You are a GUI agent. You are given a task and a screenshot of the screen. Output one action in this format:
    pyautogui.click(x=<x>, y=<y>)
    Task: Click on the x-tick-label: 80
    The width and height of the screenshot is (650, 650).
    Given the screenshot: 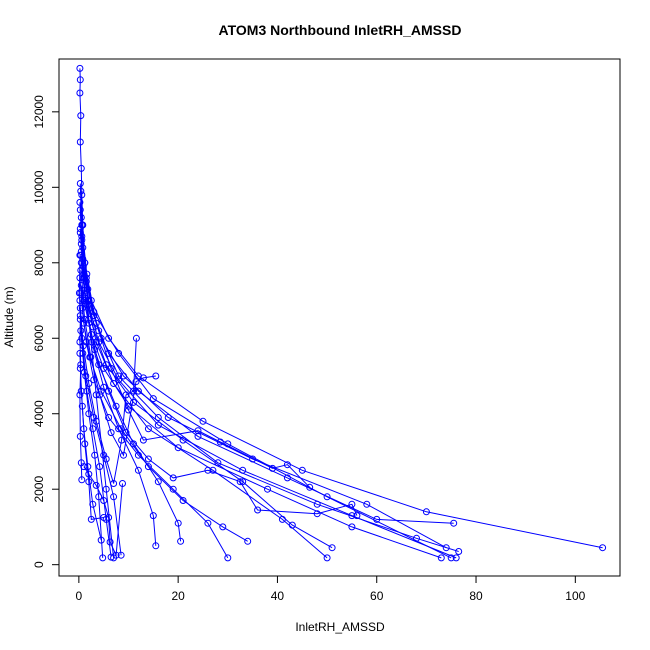 What is the action you would take?
    pyautogui.click(x=476, y=596)
    